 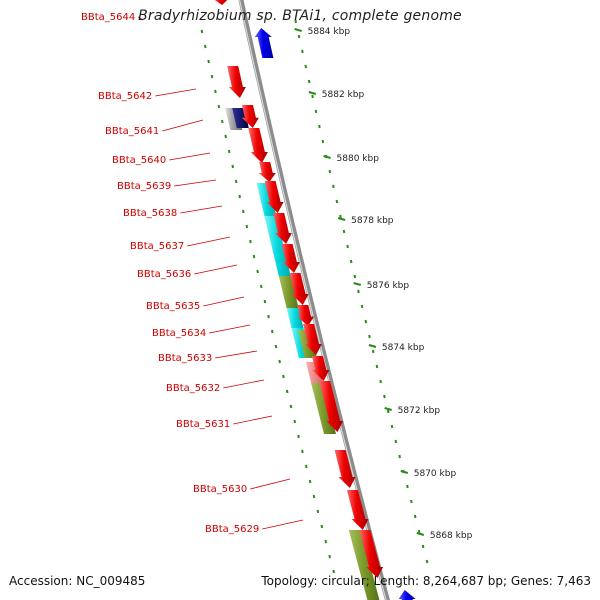 I want to click on gene-label: BBta_5635, so click(x=173, y=306).